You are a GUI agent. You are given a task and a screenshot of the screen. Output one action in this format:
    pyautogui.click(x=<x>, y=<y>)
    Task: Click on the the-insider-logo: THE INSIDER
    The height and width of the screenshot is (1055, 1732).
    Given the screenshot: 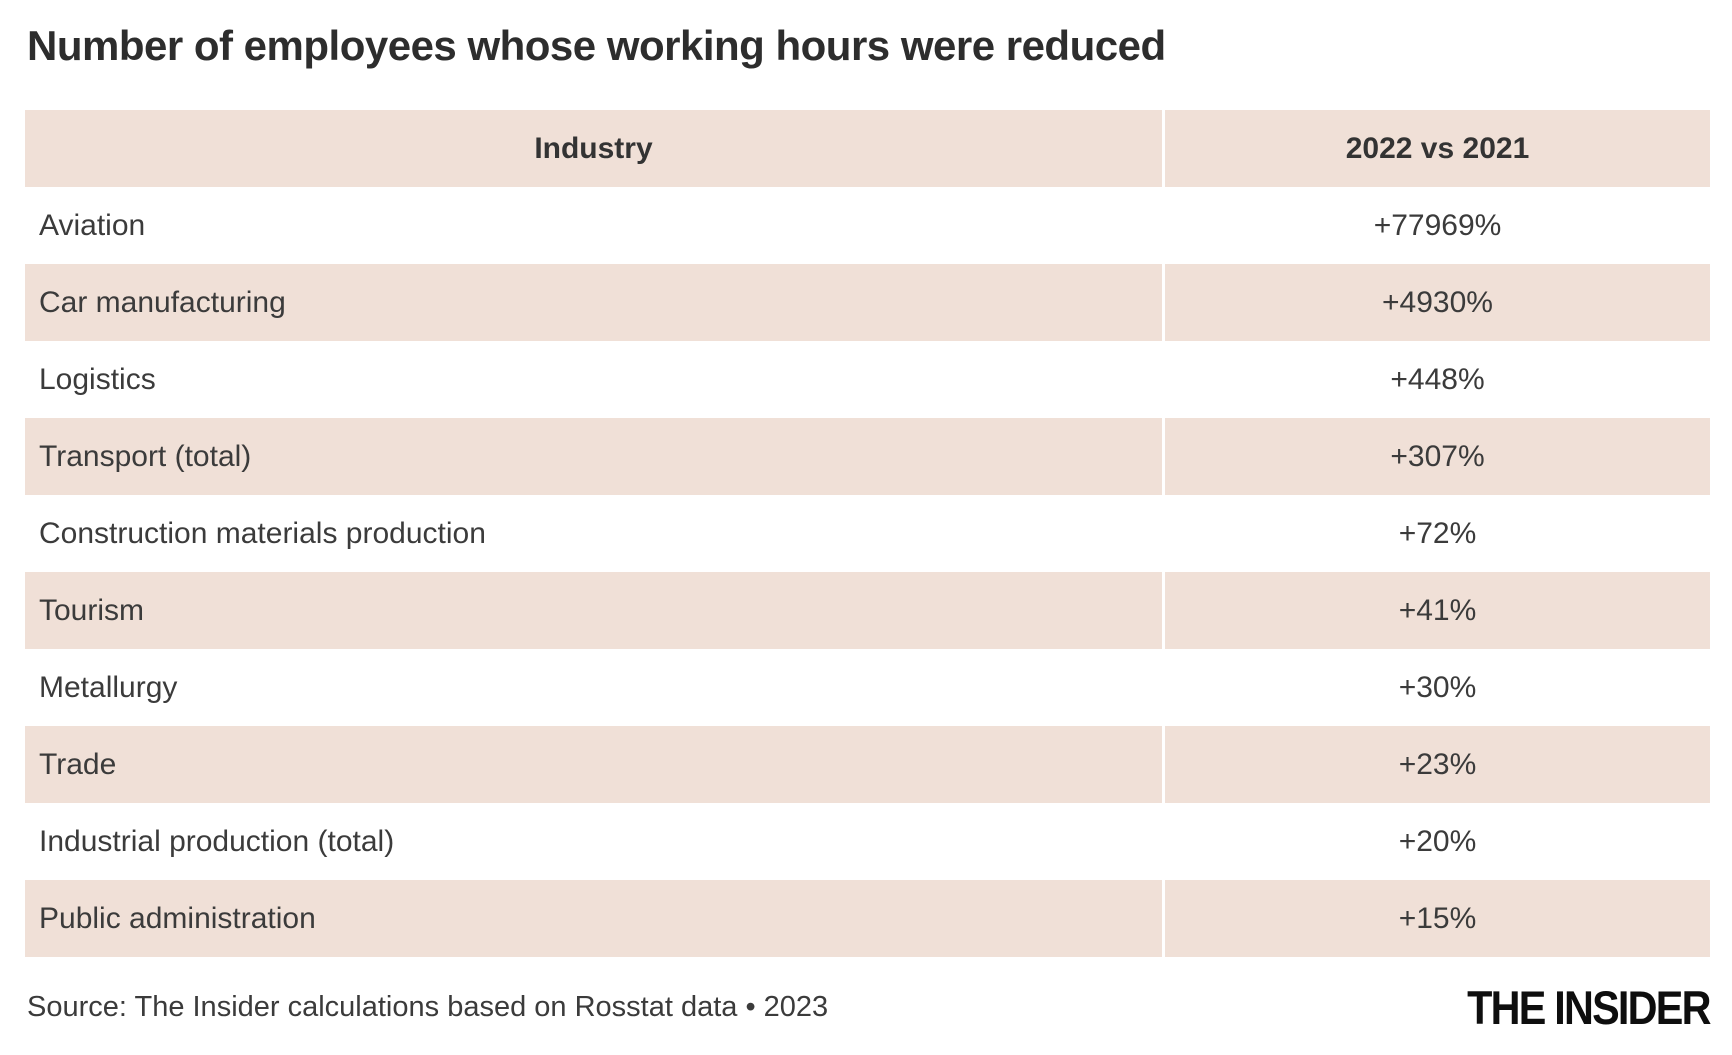 What is the action you would take?
    pyautogui.click(x=1589, y=1007)
    